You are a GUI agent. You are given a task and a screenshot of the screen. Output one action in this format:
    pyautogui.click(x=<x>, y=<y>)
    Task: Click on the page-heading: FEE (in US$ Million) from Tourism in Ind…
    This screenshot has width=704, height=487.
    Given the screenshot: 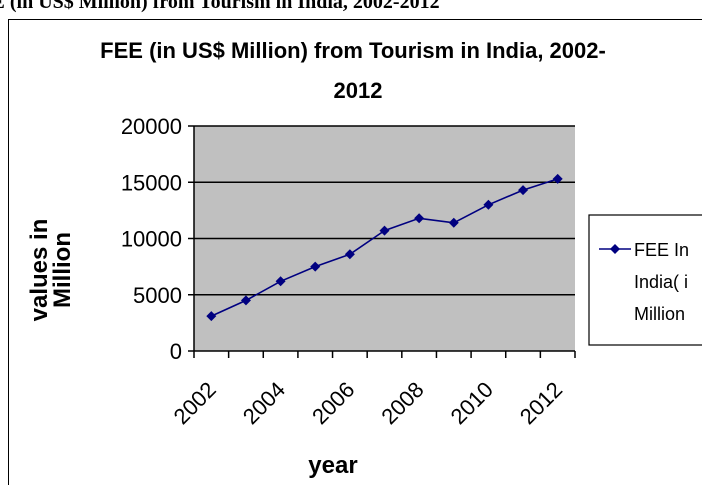 What is the action you would take?
    pyautogui.click(x=220, y=6)
    